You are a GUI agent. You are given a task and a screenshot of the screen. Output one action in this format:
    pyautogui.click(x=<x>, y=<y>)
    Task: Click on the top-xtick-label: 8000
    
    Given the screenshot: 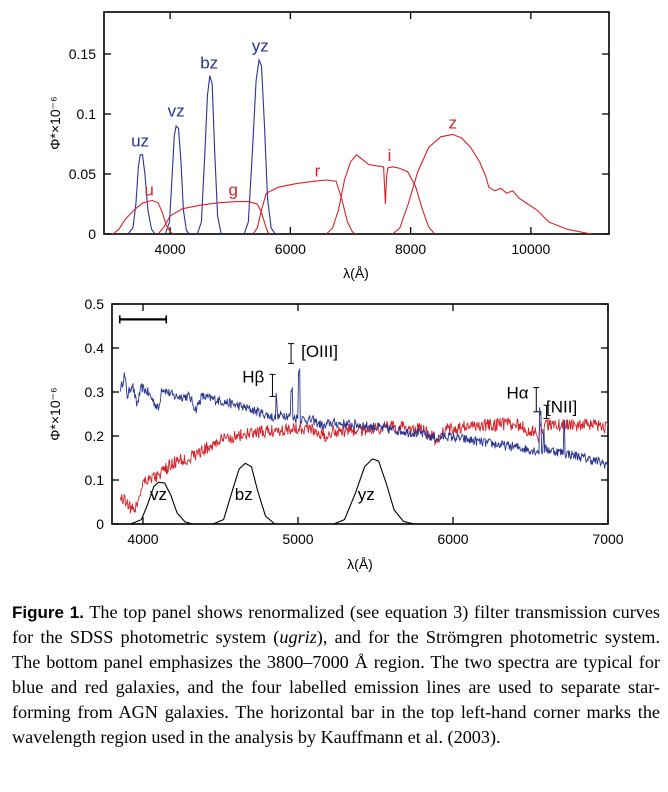 What is the action you would take?
    pyautogui.click(x=410, y=249)
    